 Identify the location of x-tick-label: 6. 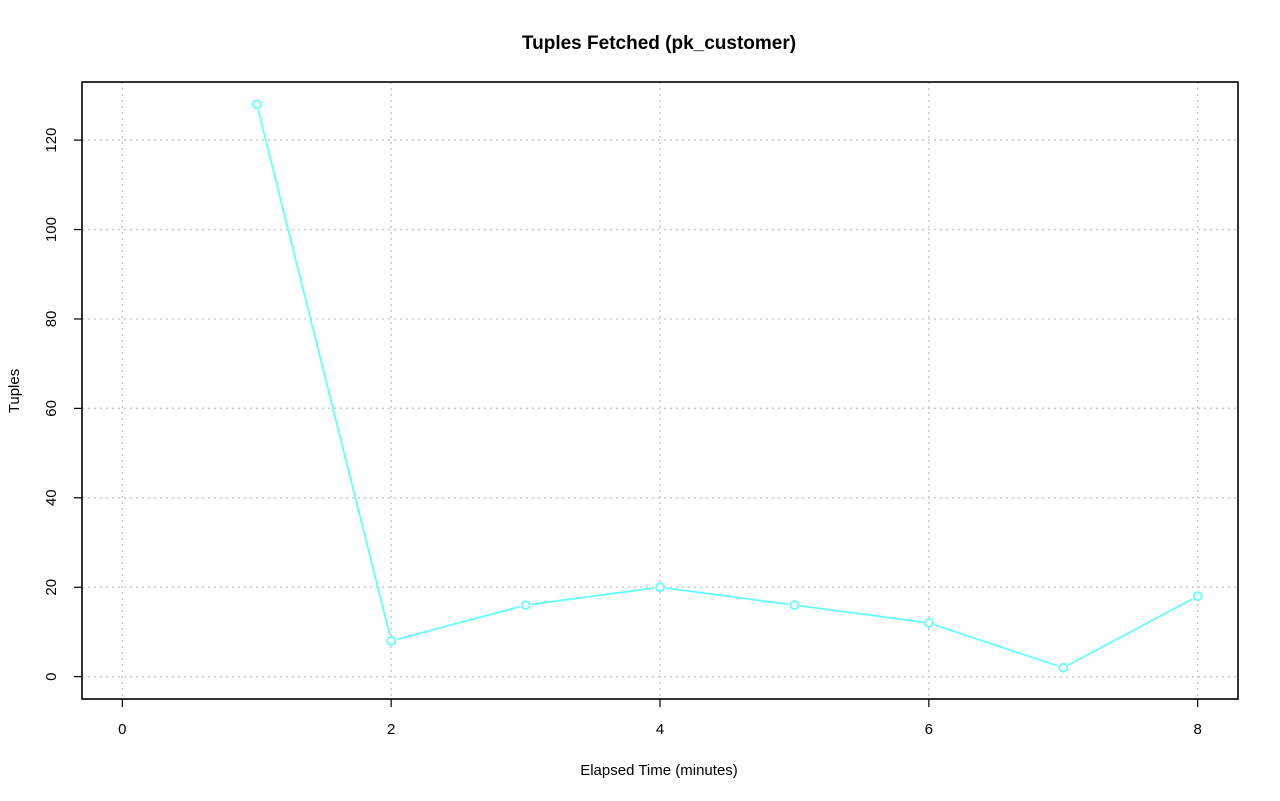
(929, 729).